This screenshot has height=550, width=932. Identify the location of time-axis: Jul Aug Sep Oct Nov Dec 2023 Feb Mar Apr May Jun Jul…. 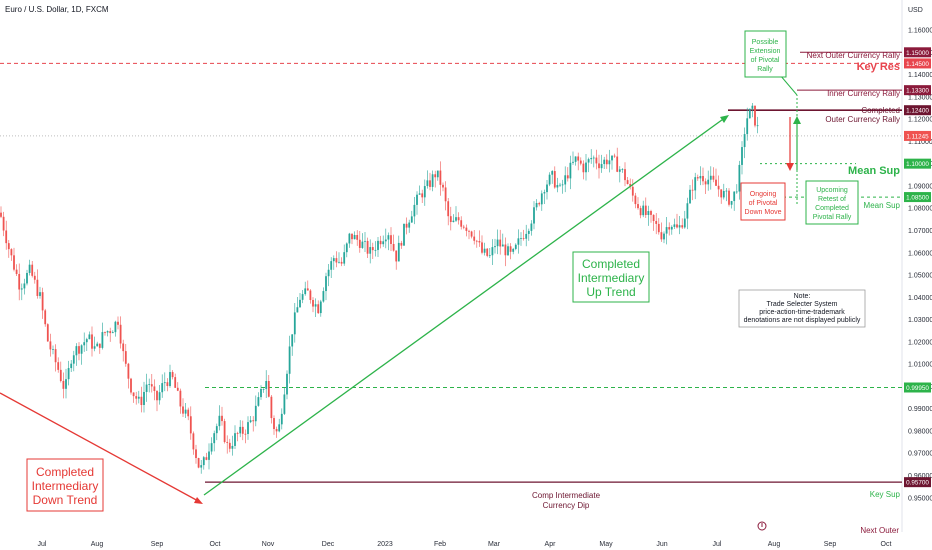
(465, 544).